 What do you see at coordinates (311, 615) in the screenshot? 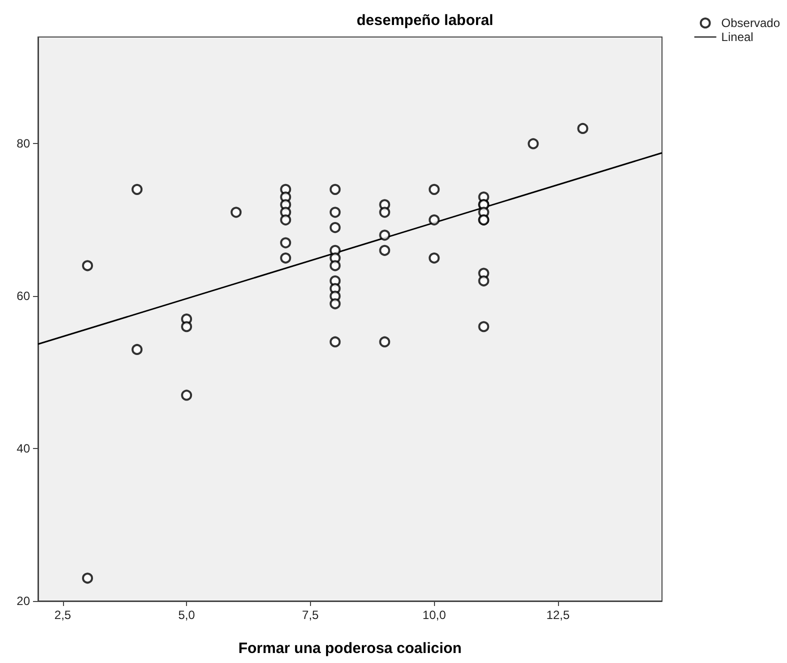
I see `x-tick-label: 7,5` at bounding box center [311, 615].